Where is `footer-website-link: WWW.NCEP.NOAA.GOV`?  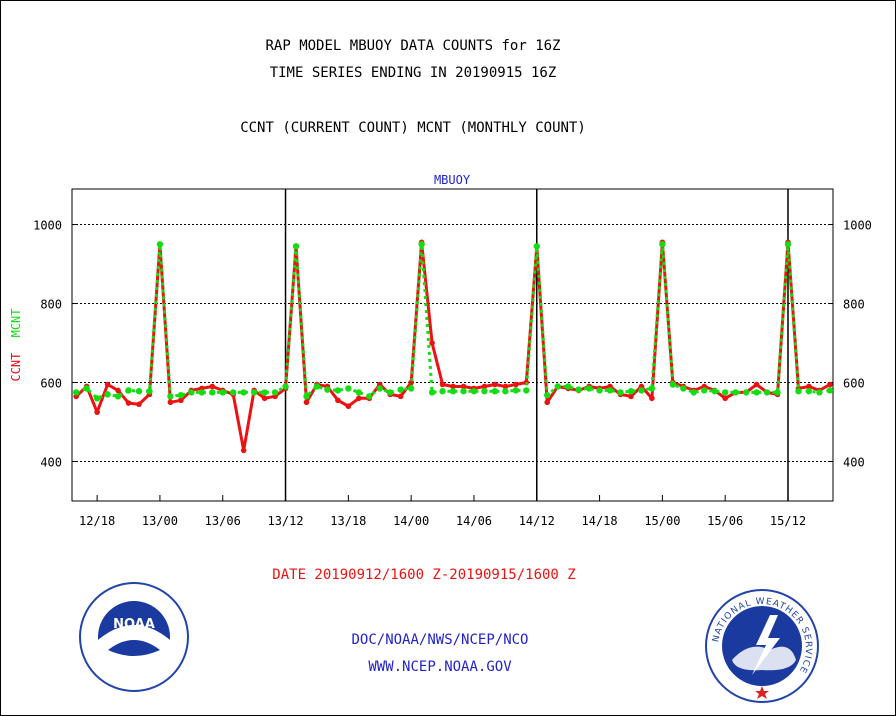
footer-website-link: WWW.NCEP.NOAA.GOV is located at coordinates (440, 667).